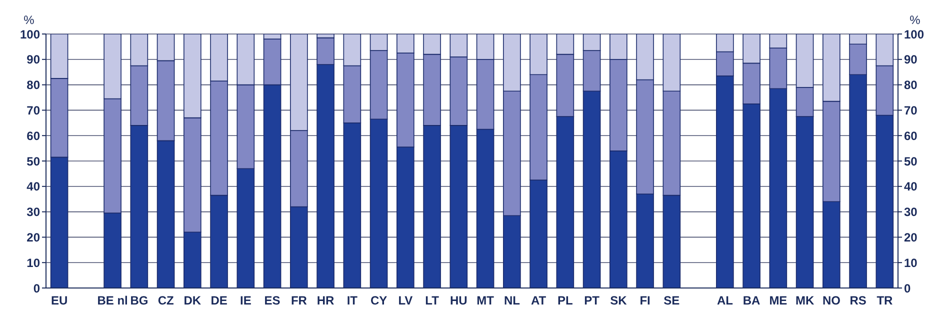 The height and width of the screenshot is (320, 944). Describe the element at coordinates (33, 212) in the screenshot. I see `y-tick-label: 30` at that location.